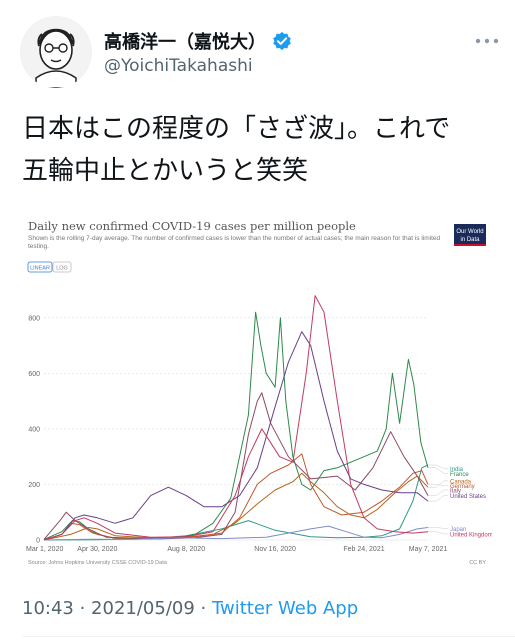 Image resolution: width=515 pixels, height=640 pixels. I want to click on x-tick-label: Feb 24, 2021, so click(363, 549).